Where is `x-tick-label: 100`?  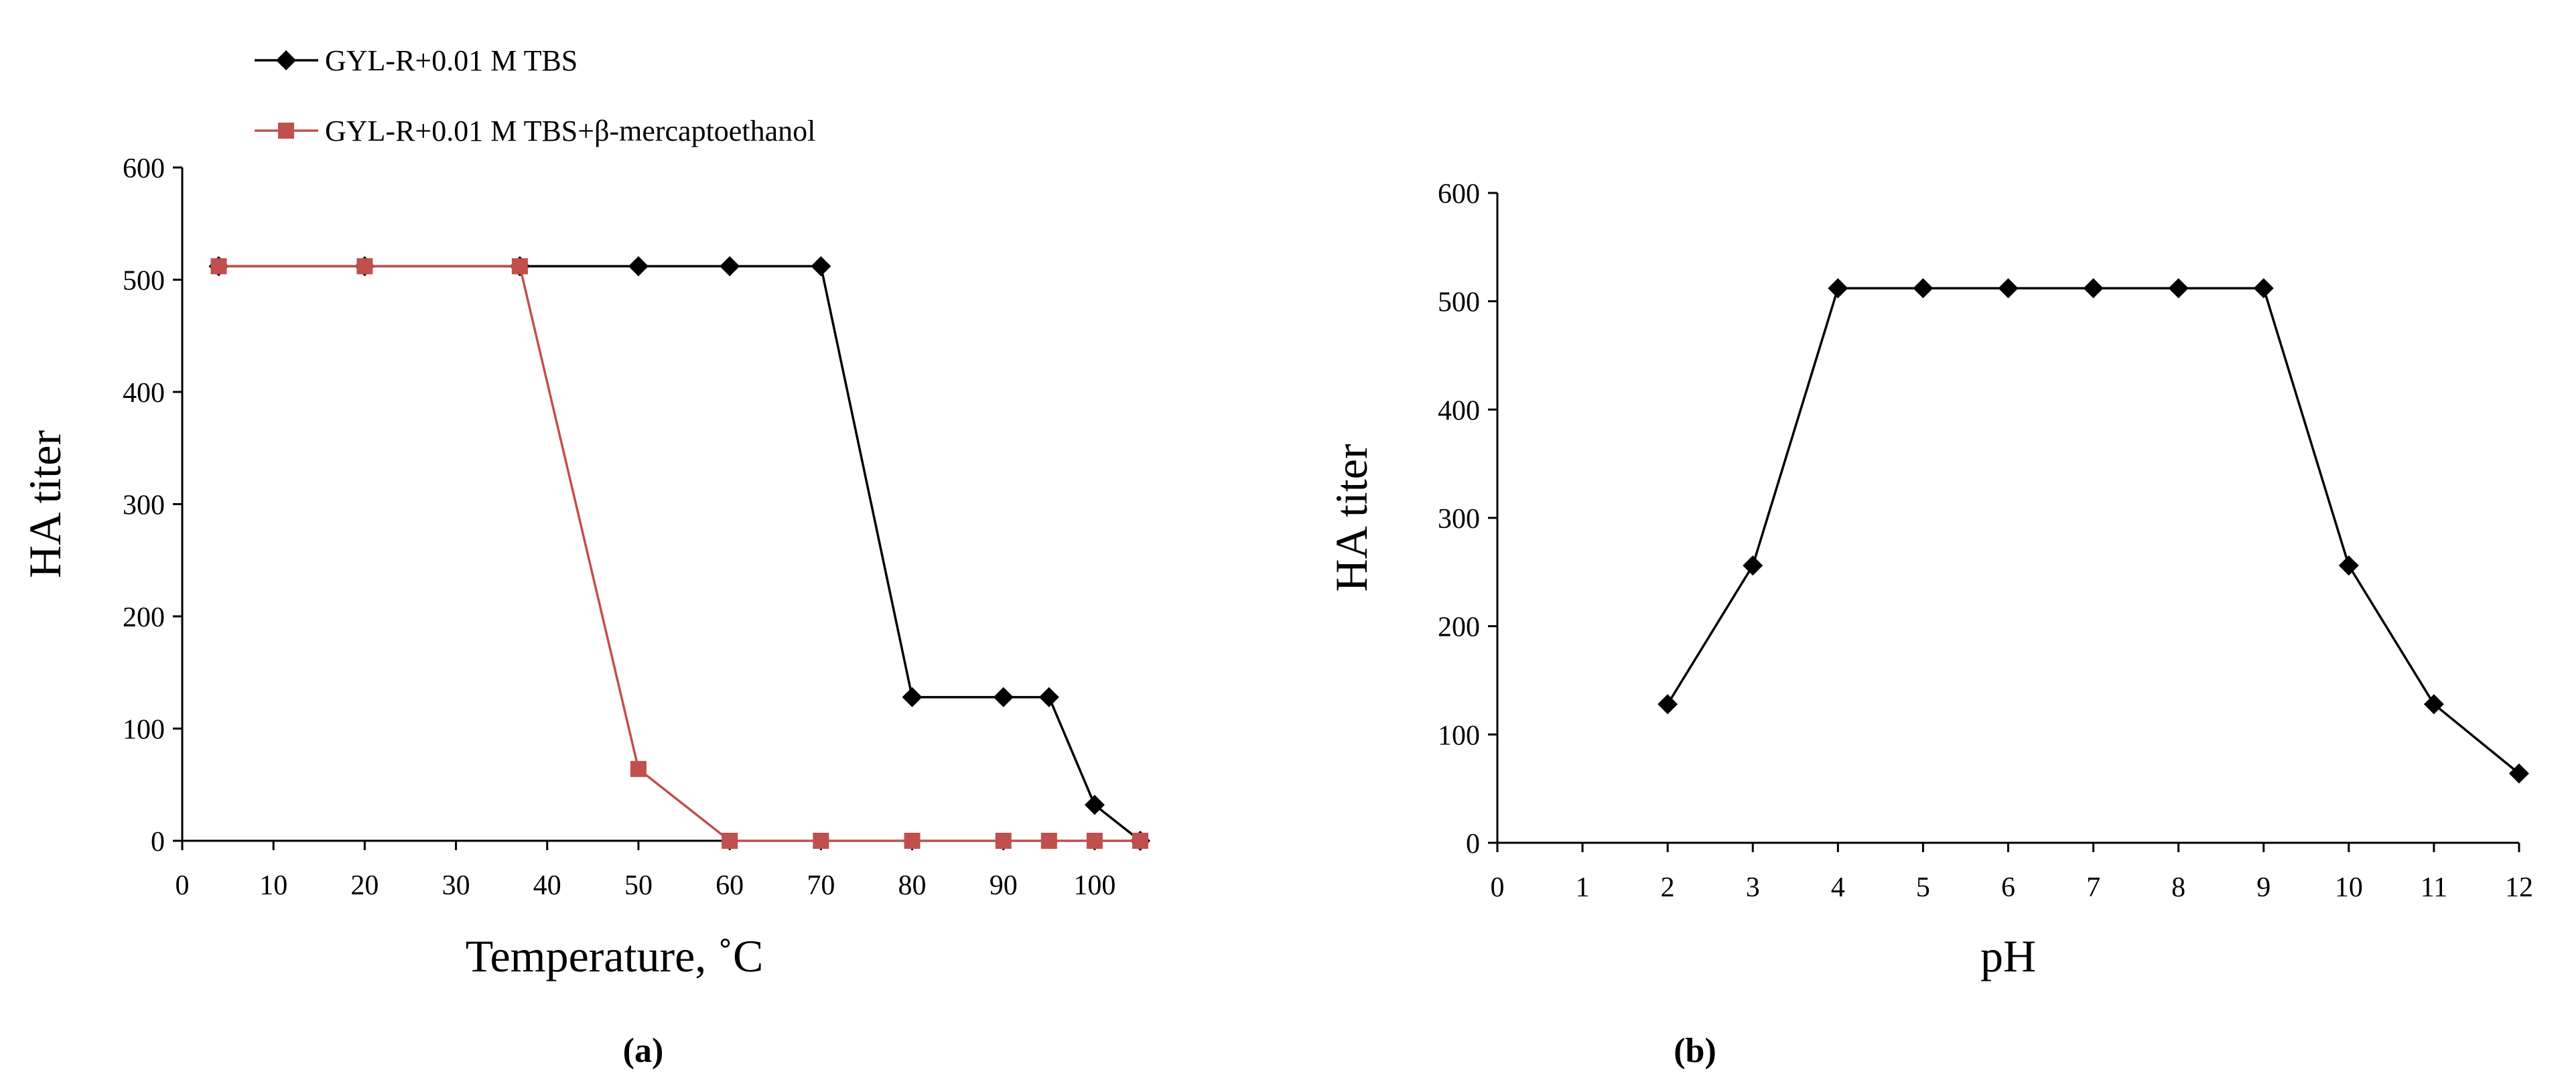
x-tick-label: 100 is located at coordinates (1094, 885).